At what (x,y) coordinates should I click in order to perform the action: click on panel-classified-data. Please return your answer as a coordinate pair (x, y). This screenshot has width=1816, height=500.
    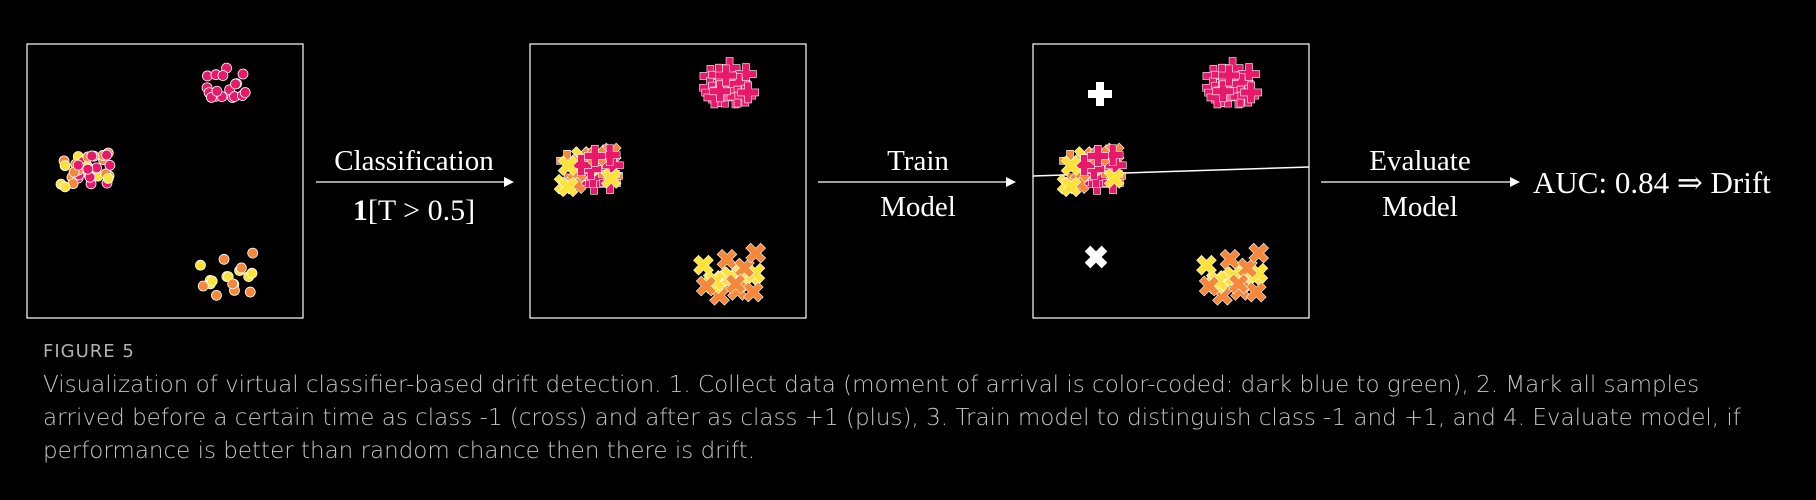
    Looking at the image, I should click on (668, 181).